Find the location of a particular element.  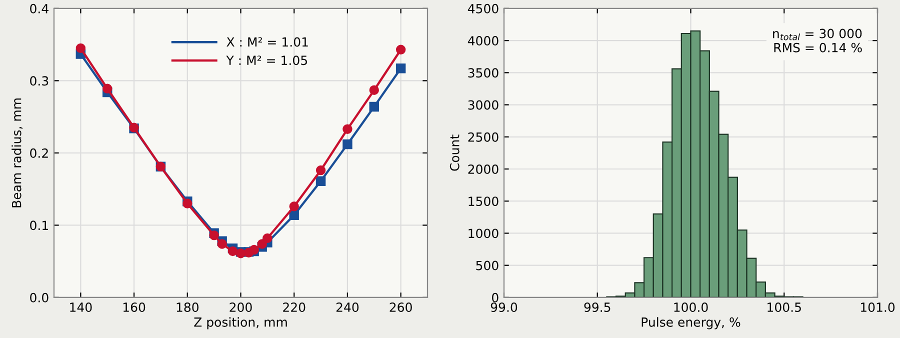

x-axis-title: Z position, mm is located at coordinates (240, 323).